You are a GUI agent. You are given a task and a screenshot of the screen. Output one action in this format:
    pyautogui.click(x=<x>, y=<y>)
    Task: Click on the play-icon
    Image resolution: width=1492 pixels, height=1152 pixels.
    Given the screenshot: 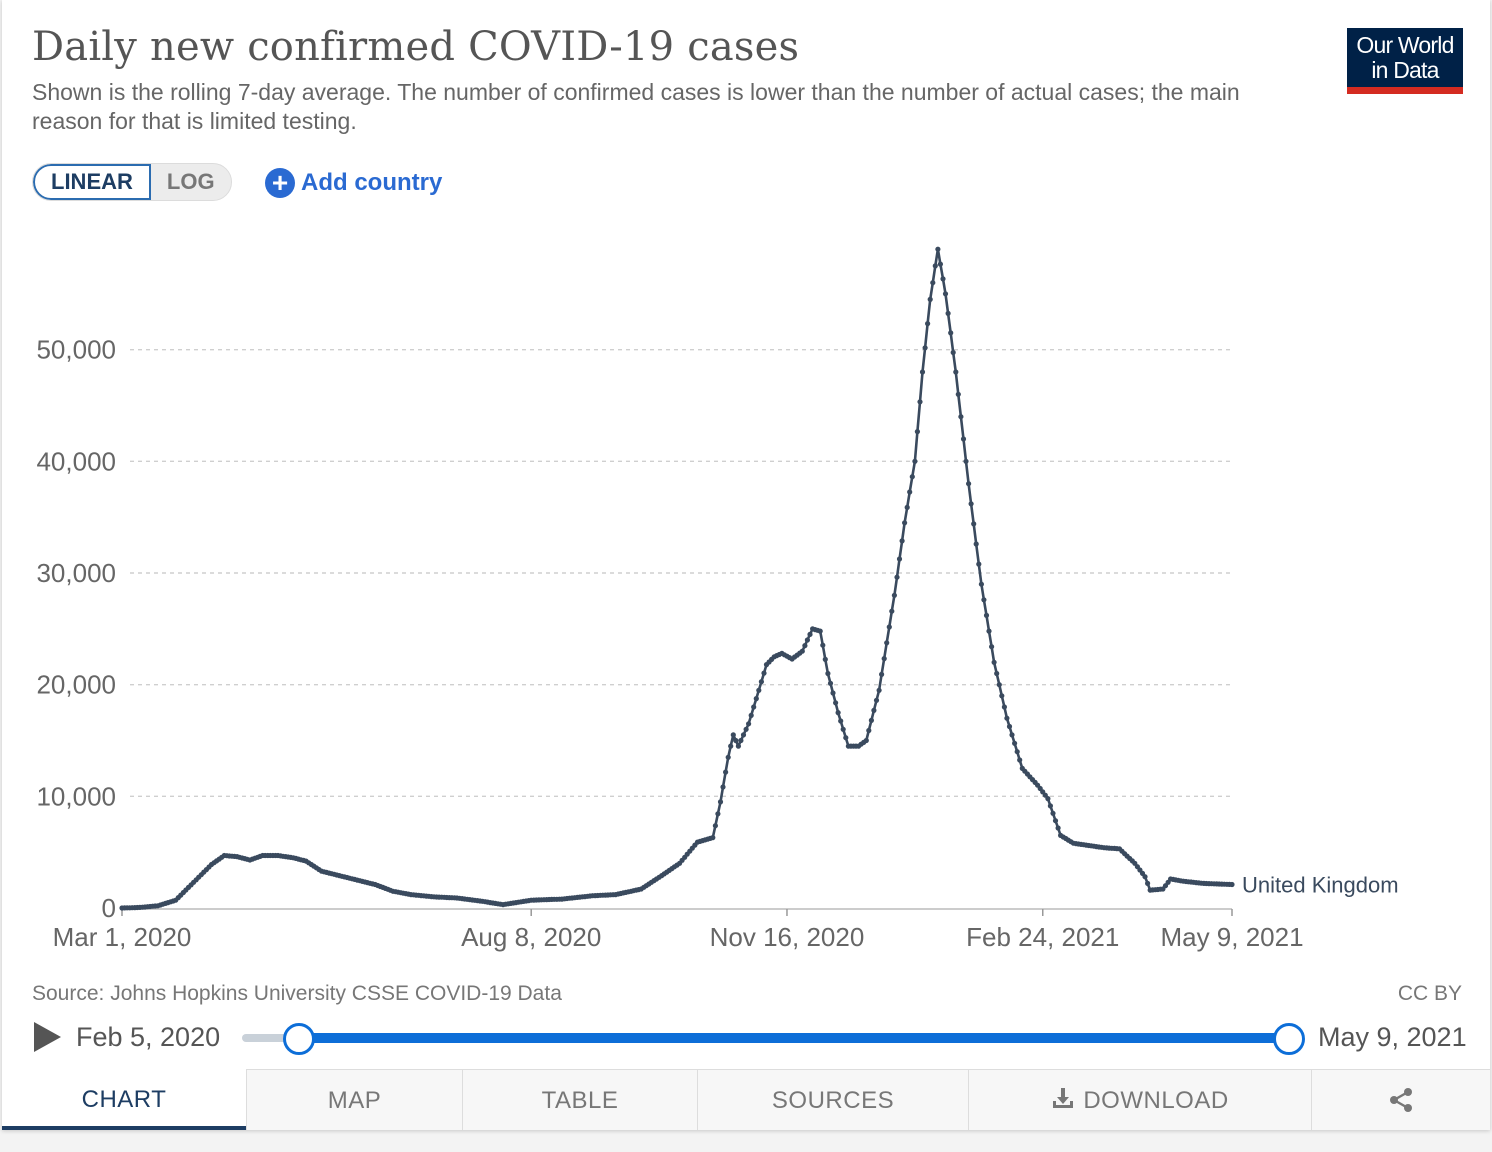 What is the action you would take?
    pyautogui.click(x=47, y=1037)
    